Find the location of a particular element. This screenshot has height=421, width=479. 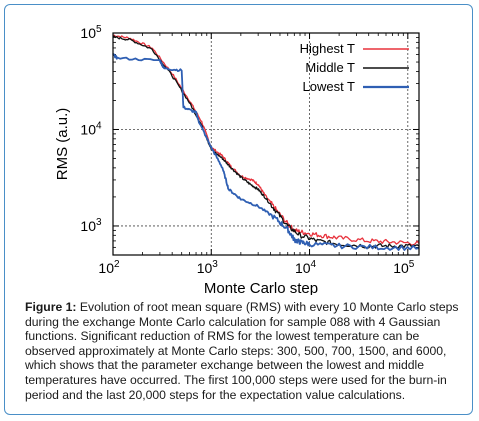

y-axis-label: RMS (a.u.) is located at coordinates (62, 144).